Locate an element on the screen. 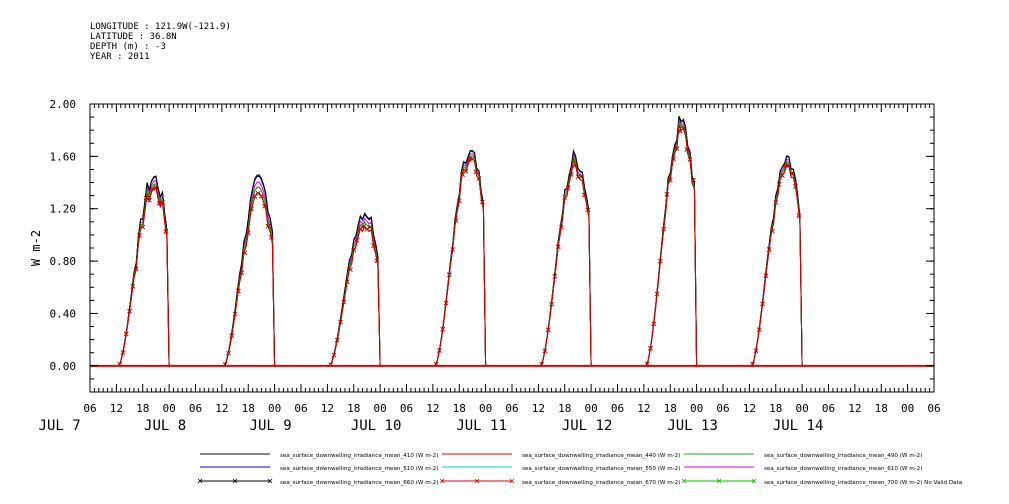 Image resolution: width=1009 pixels, height=504 pixels. y-tick-label: 0.00 is located at coordinates (63, 366).